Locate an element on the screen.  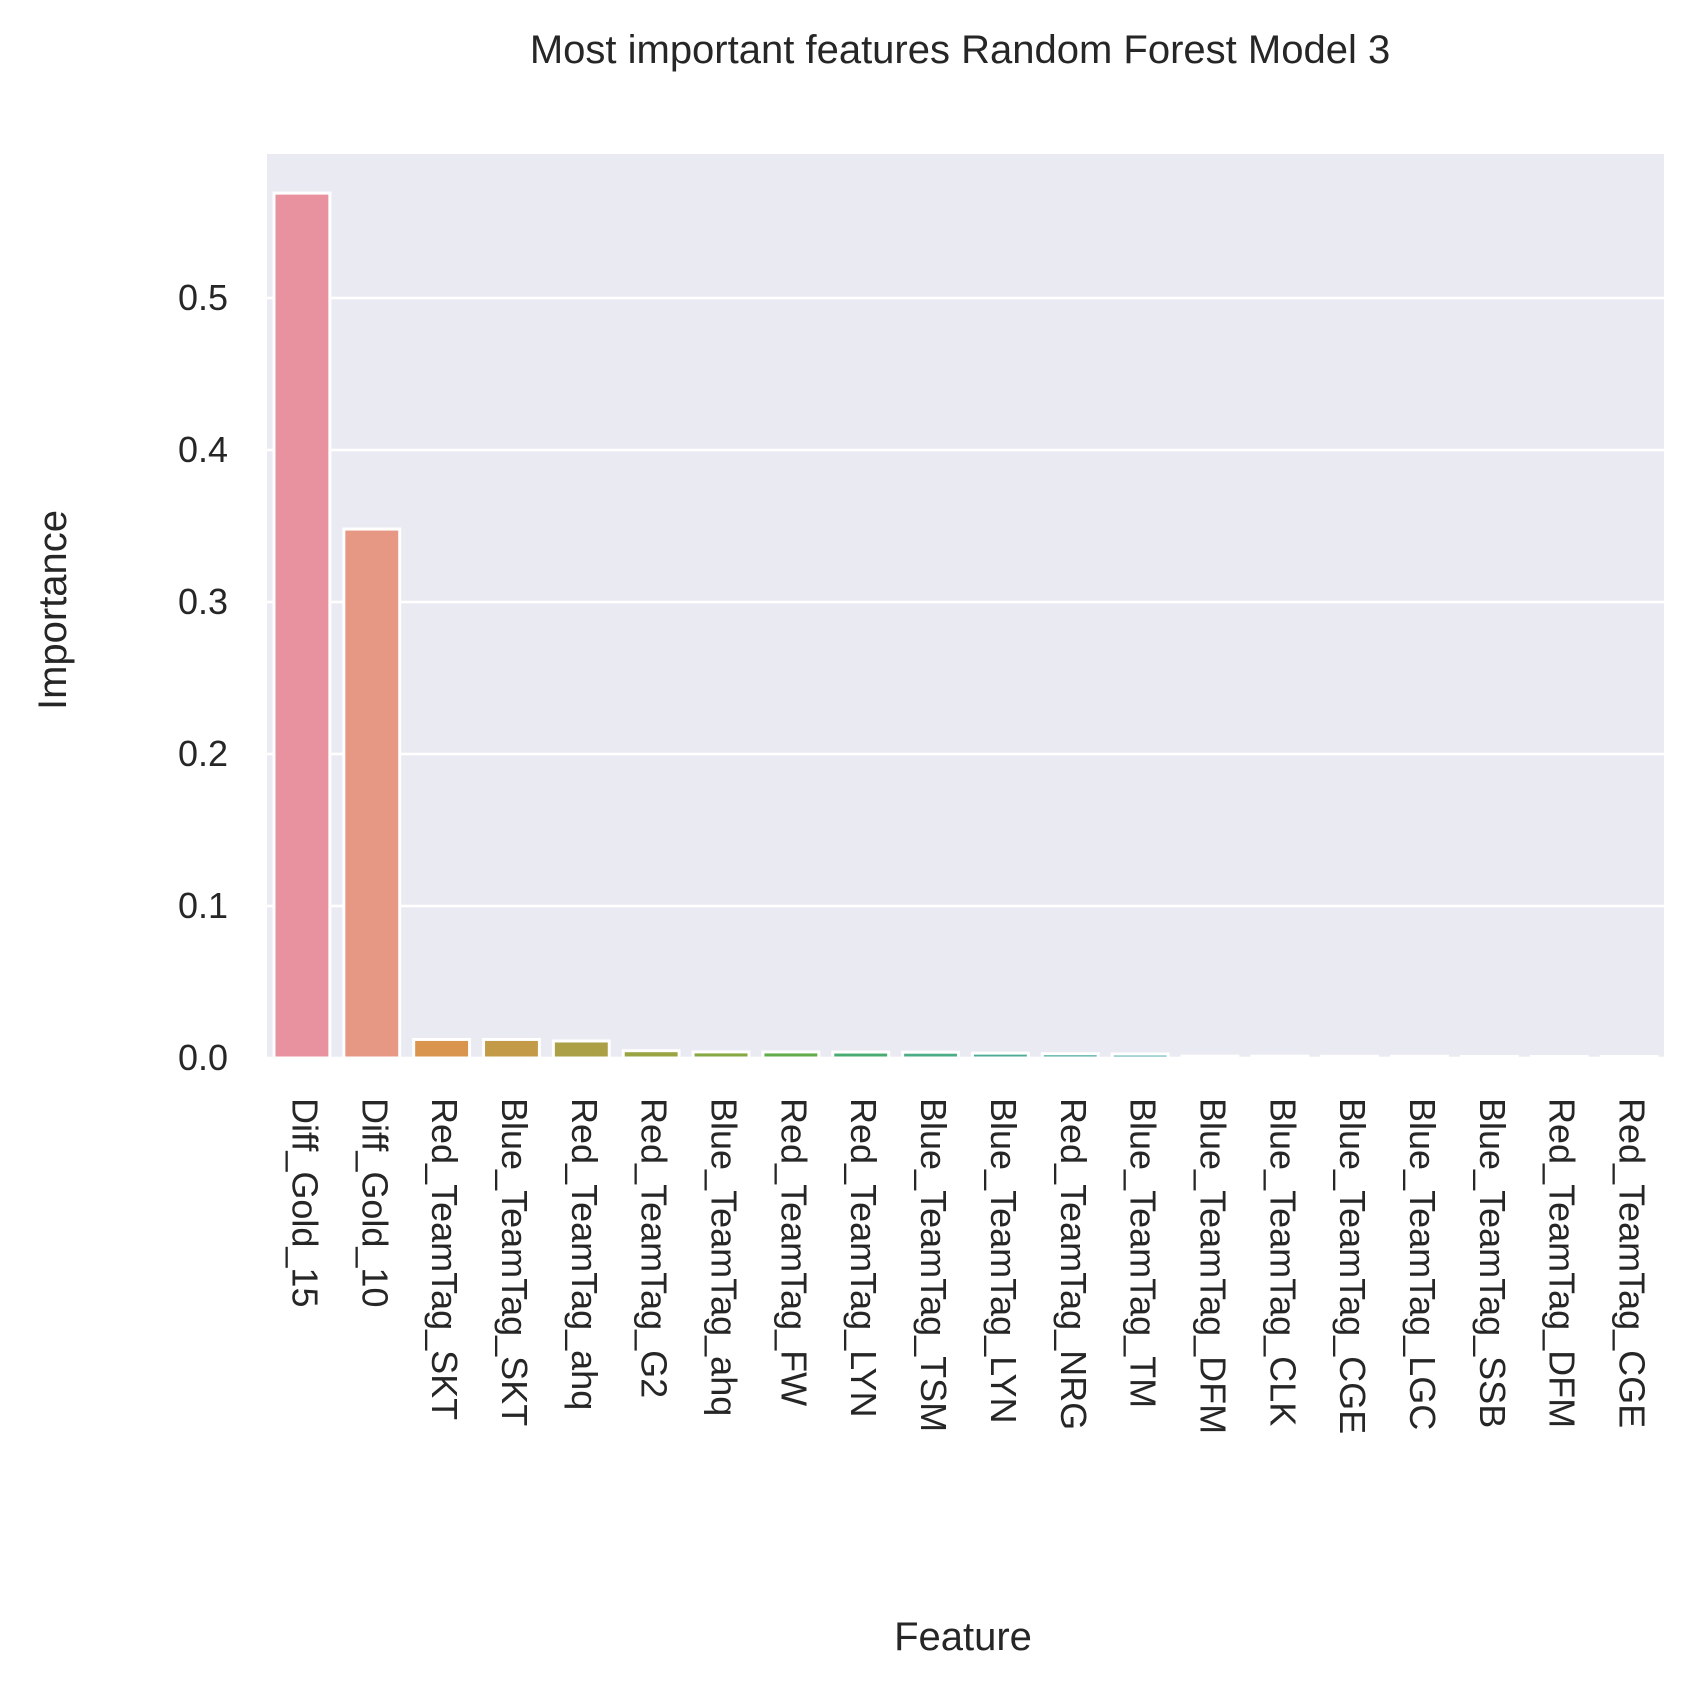
y-tick-label: 0.1 is located at coordinates (203, 905).